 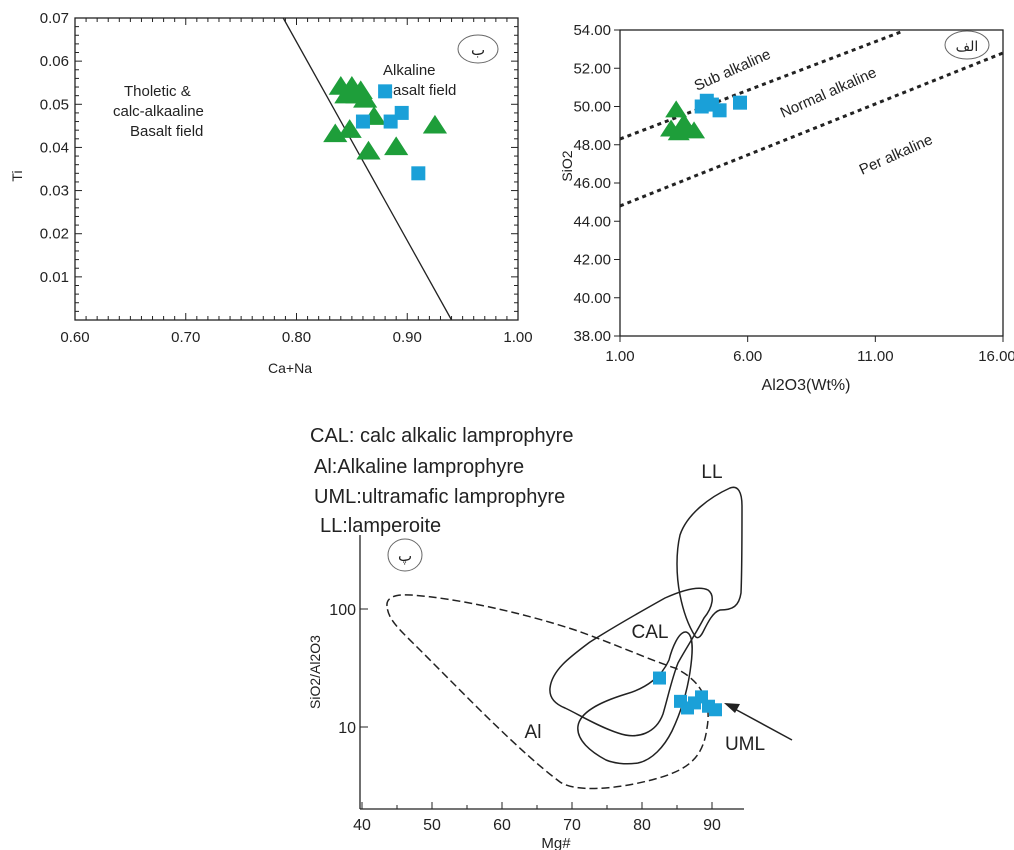 What do you see at coordinates (533, 732) in the screenshot?
I see `field-label: Al` at bounding box center [533, 732].